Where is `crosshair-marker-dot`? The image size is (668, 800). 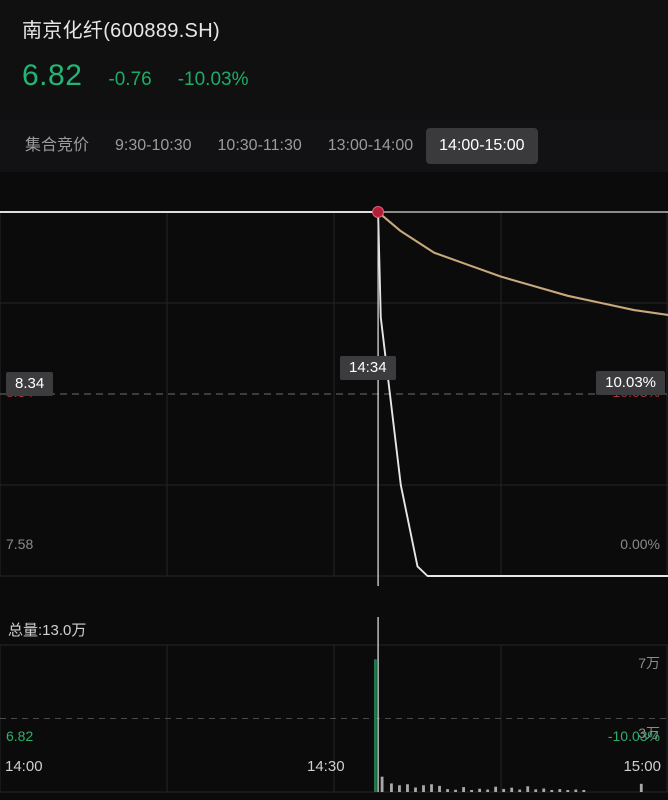
crosshair-marker-dot is located at coordinates (378, 212).